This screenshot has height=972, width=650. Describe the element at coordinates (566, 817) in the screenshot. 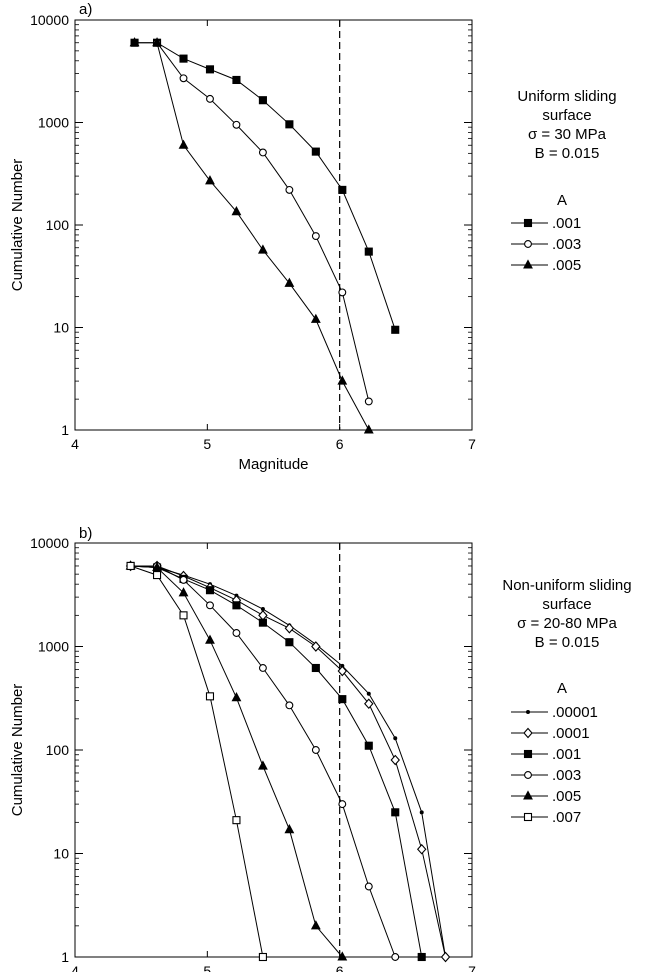

I see `legend-label: .007` at that location.